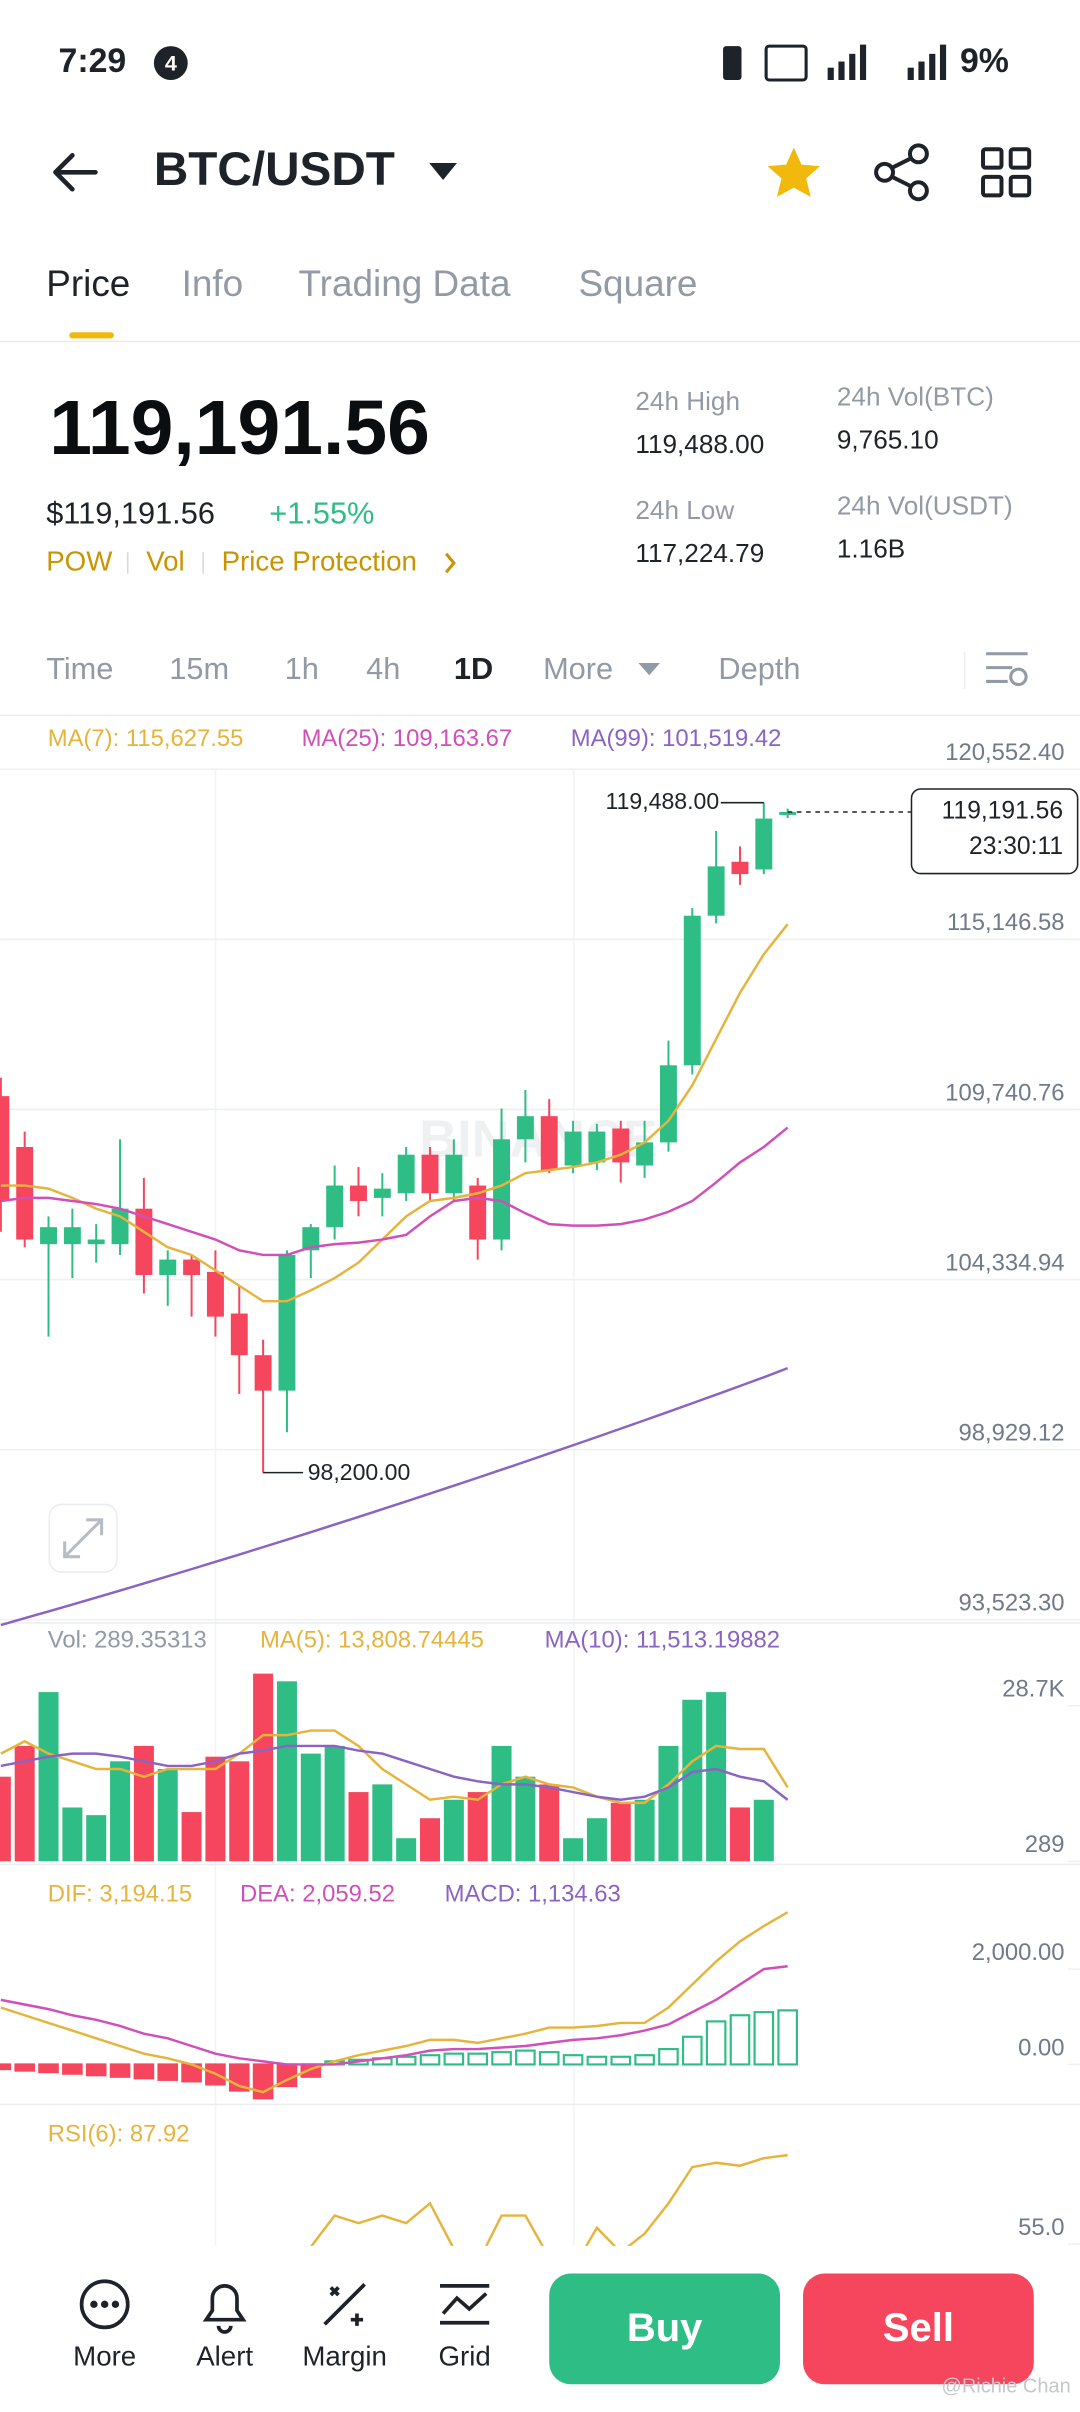  Describe the element at coordinates (1004, 1092) in the screenshot. I see `y-tick-label: 109,740.76` at that location.